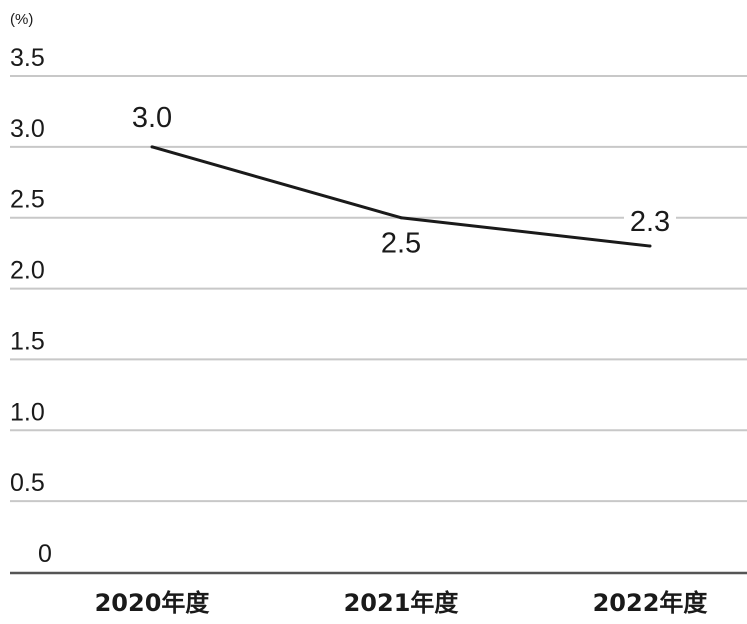 The height and width of the screenshot is (624, 747). I want to click on y-tick-label: 3.0, so click(27, 129).